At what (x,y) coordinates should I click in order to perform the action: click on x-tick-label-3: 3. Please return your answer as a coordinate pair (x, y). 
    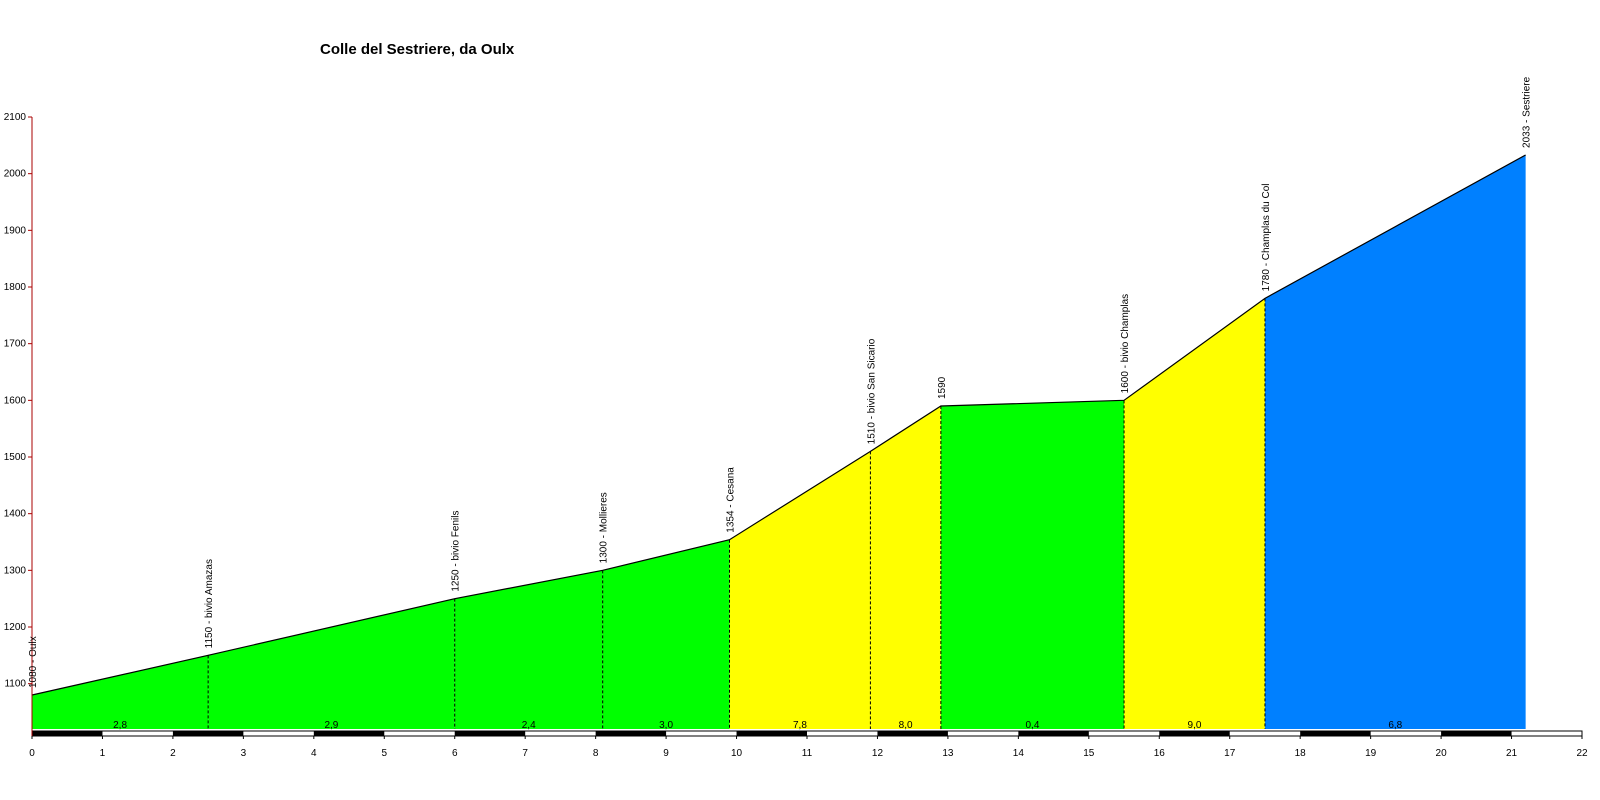
    Looking at the image, I should click on (244, 753).